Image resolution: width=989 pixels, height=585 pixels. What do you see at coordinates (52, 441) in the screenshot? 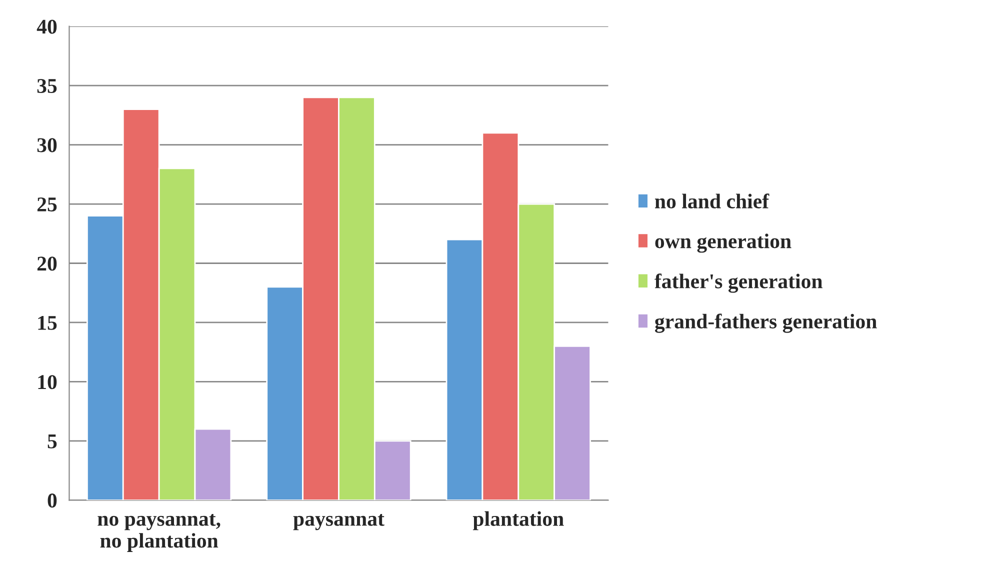
I see `y-tick-label: 5` at bounding box center [52, 441].